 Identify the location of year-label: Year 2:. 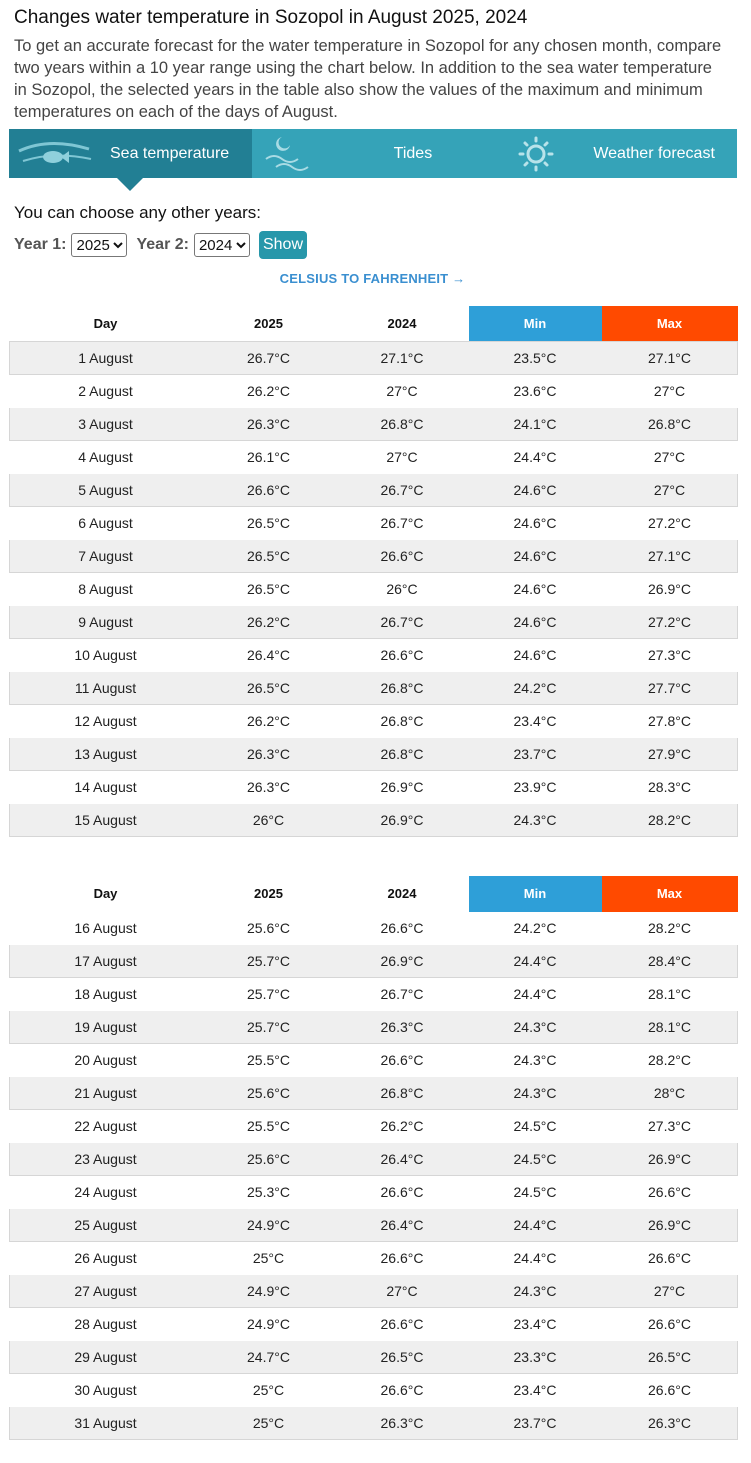
(162, 244).